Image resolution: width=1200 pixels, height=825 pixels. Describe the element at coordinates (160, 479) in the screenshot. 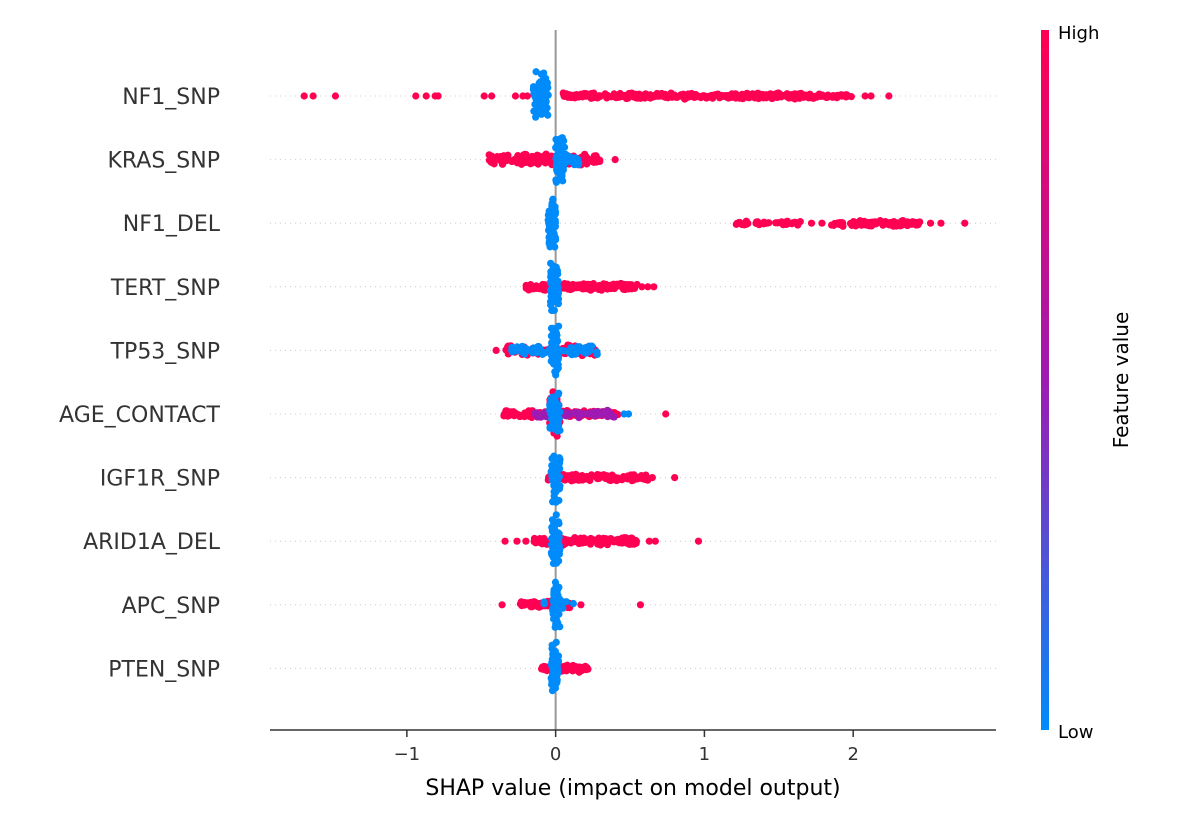

I see `feature-label: IGF1R_SNP` at that location.